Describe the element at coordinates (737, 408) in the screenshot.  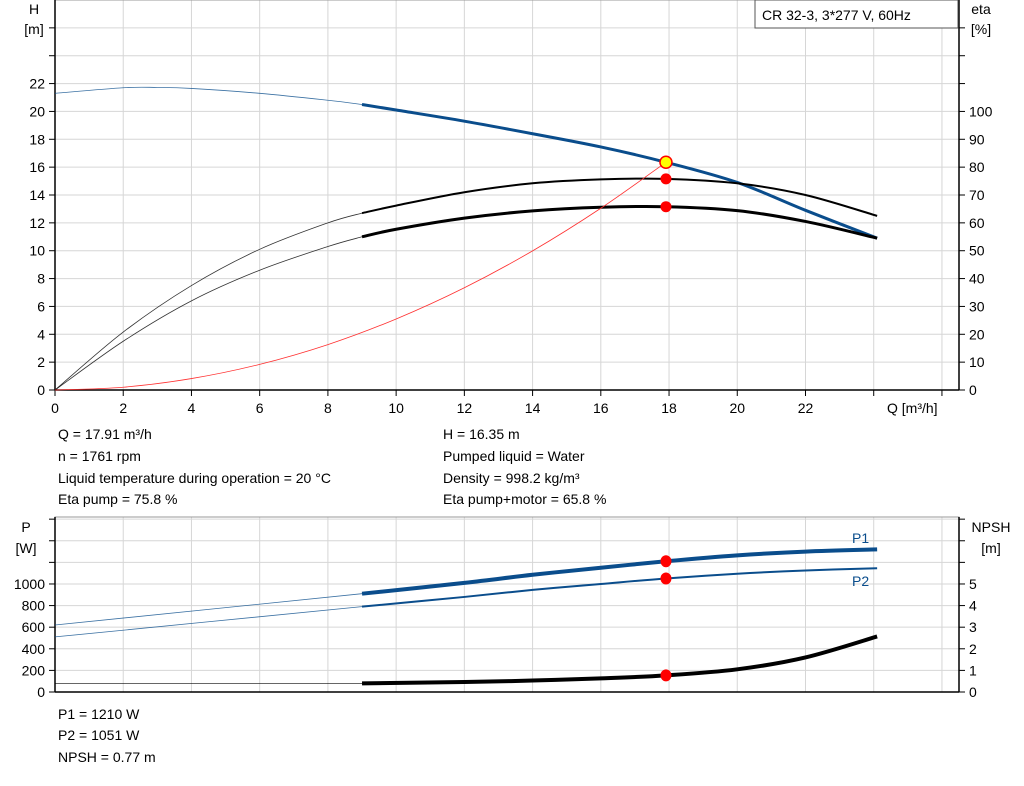
I see `x-tick-label: 20` at that location.